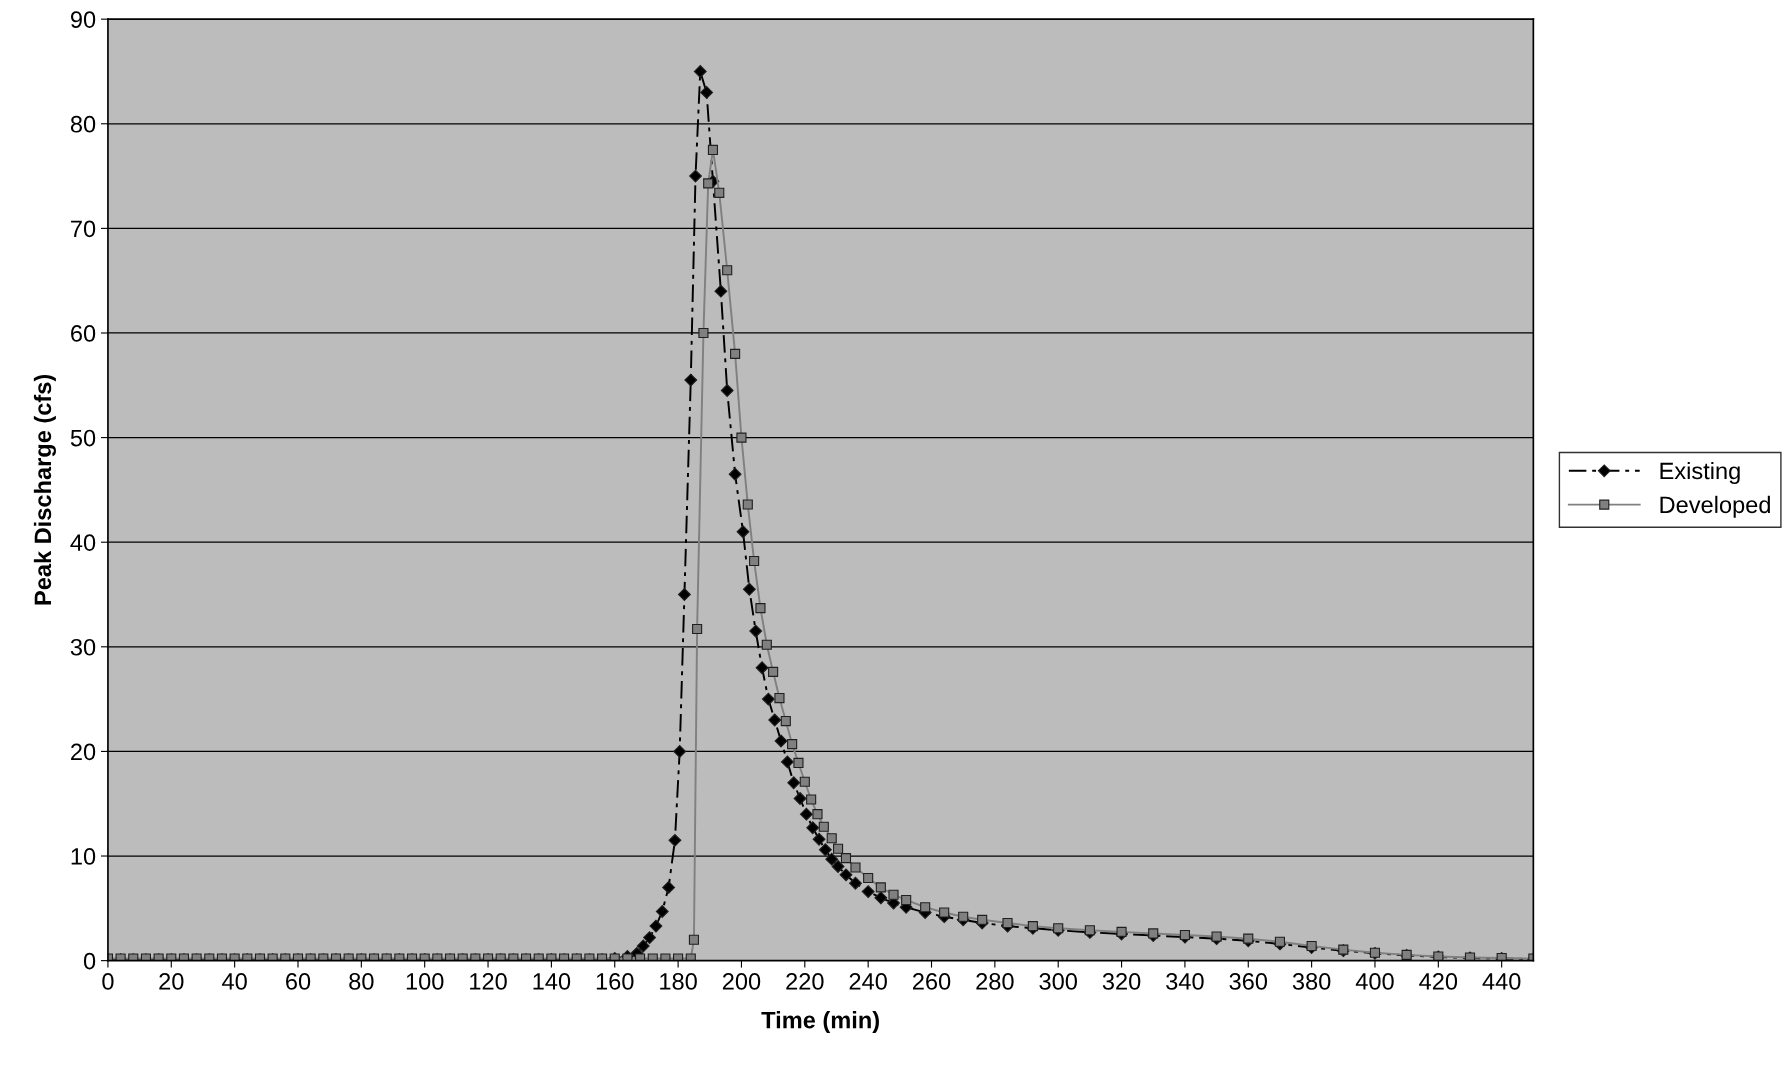 The width and height of the screenshot is (1784, 1065). I want to click on x-tick-label: 40, so click(234, 981).